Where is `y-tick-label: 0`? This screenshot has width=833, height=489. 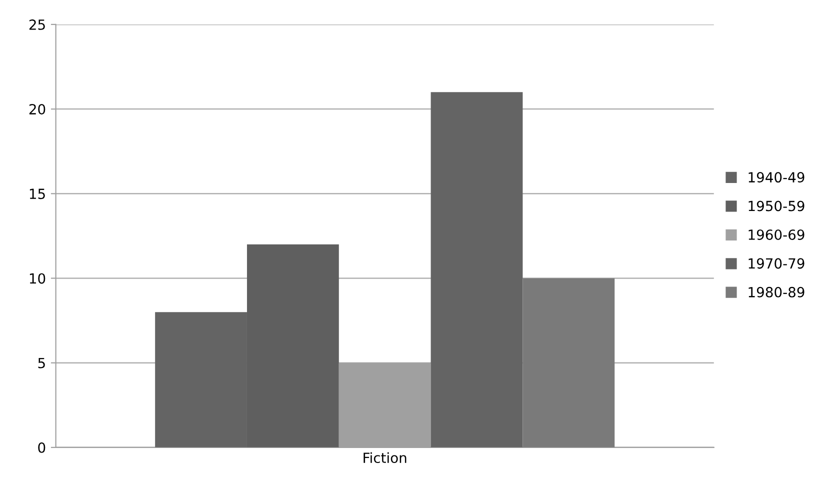
y-tick-label: 0 is located at coordinates (42, 447).